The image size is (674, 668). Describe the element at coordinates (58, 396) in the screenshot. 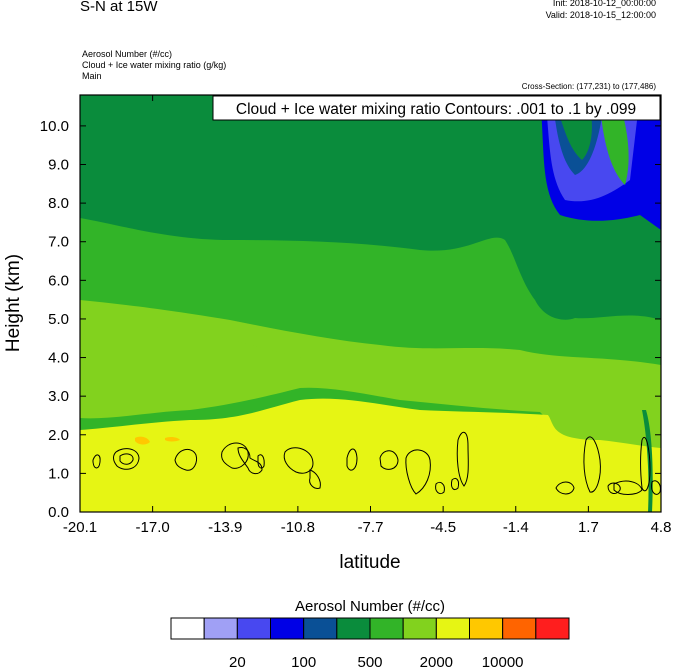

I see `y-tick-label: 3.0` at that location.